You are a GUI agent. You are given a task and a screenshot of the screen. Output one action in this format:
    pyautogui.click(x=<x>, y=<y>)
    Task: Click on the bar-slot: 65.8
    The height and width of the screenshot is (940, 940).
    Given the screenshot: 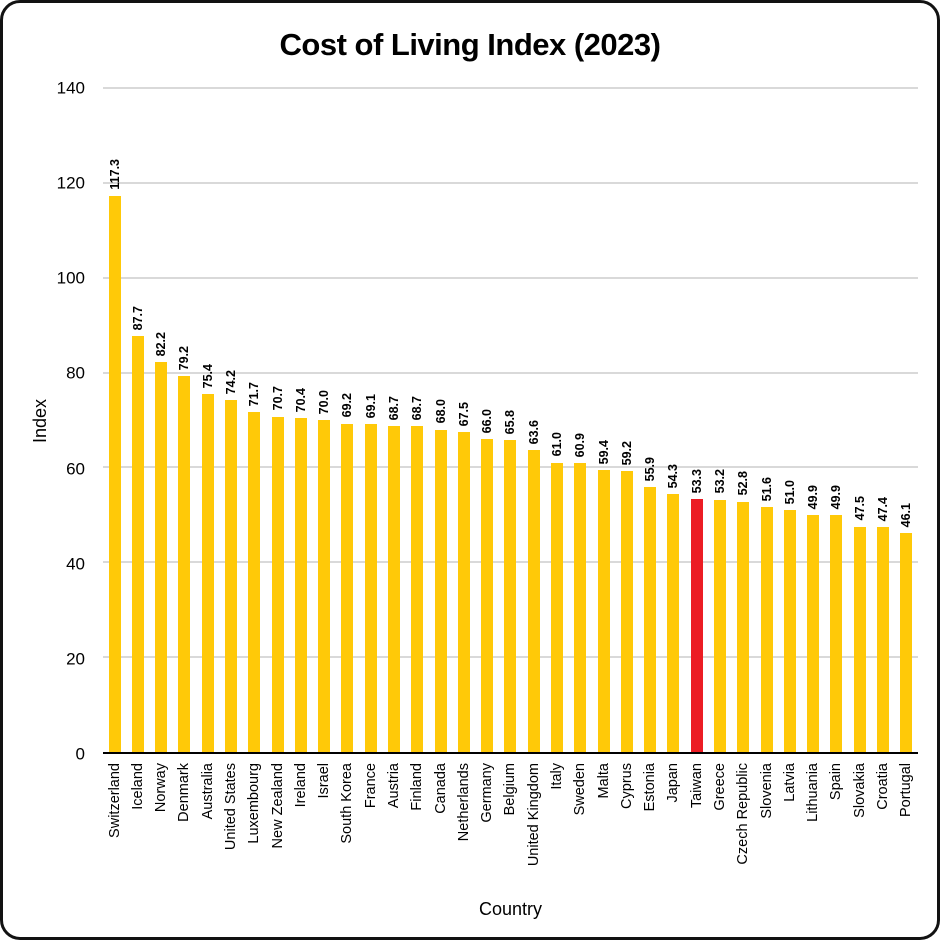 What is the action you would take?
    pyautogui.click(x=510, y=420)
    